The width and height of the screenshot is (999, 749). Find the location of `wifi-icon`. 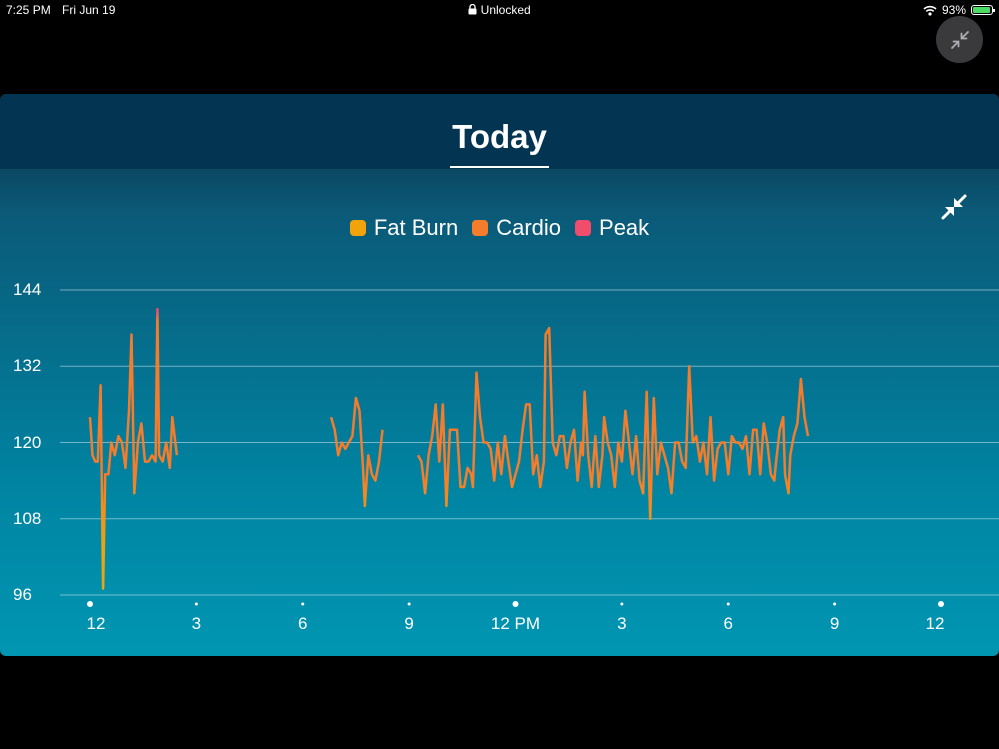

wifi-icon is located at coordinates (930, 10).